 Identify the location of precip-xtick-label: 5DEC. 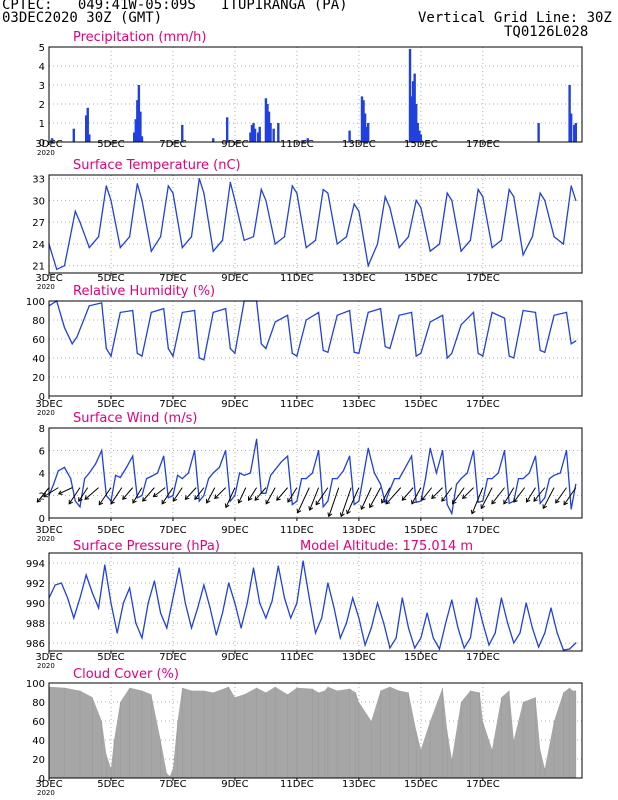
(110, 144).